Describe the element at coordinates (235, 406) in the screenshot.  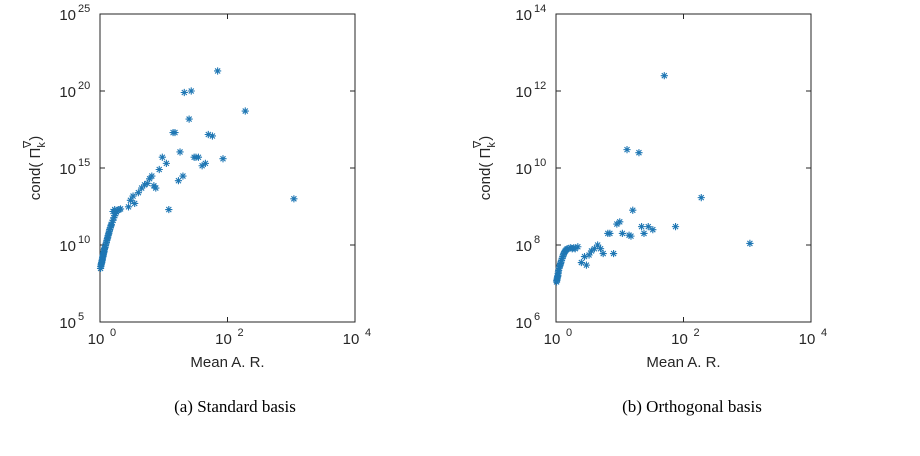
I see `panel-caption: (a) Standard basis` at that location.